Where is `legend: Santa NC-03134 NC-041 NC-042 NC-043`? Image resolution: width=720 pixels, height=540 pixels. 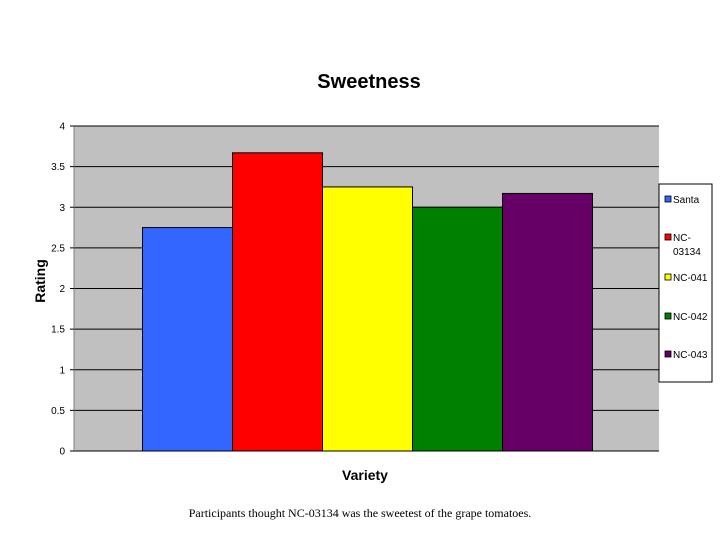 legend: Santa NC-03134 NC-041 NC-042 NC-043 is located at coordinates (685, 283).